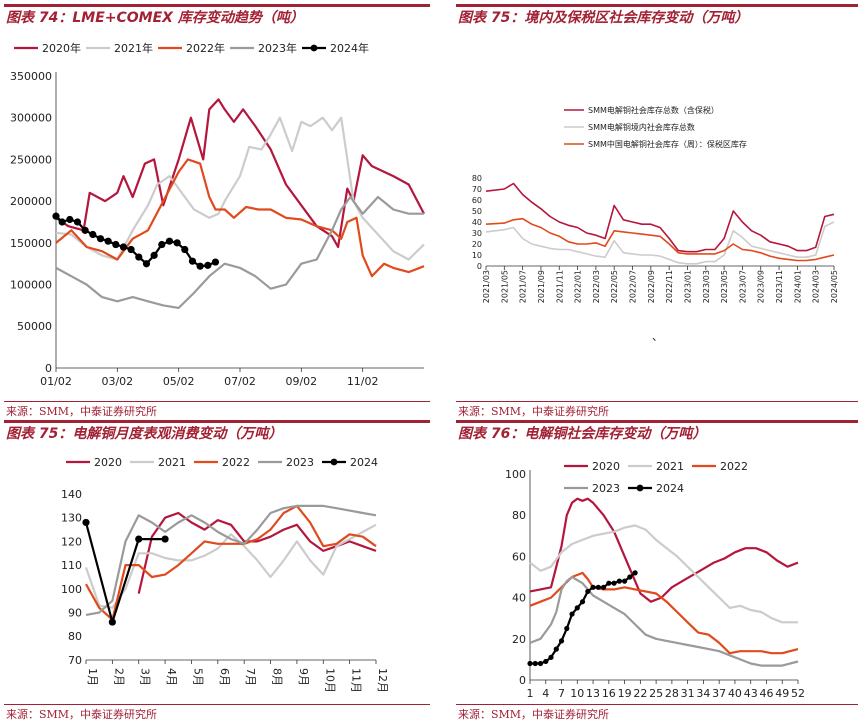 This screenshot has width=862, height=727. What do you see at coordinates (670, 488) in the screenshot?
I see `legend-label: 2024` at bounding box center [670, 488].